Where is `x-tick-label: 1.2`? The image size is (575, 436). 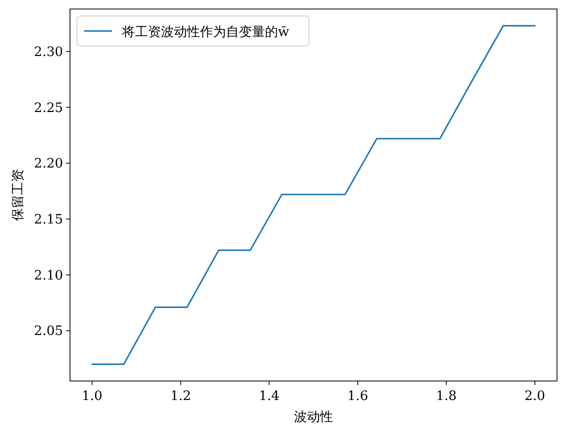
x-tick-label: 1.2 is located at coordinates (181, 396).